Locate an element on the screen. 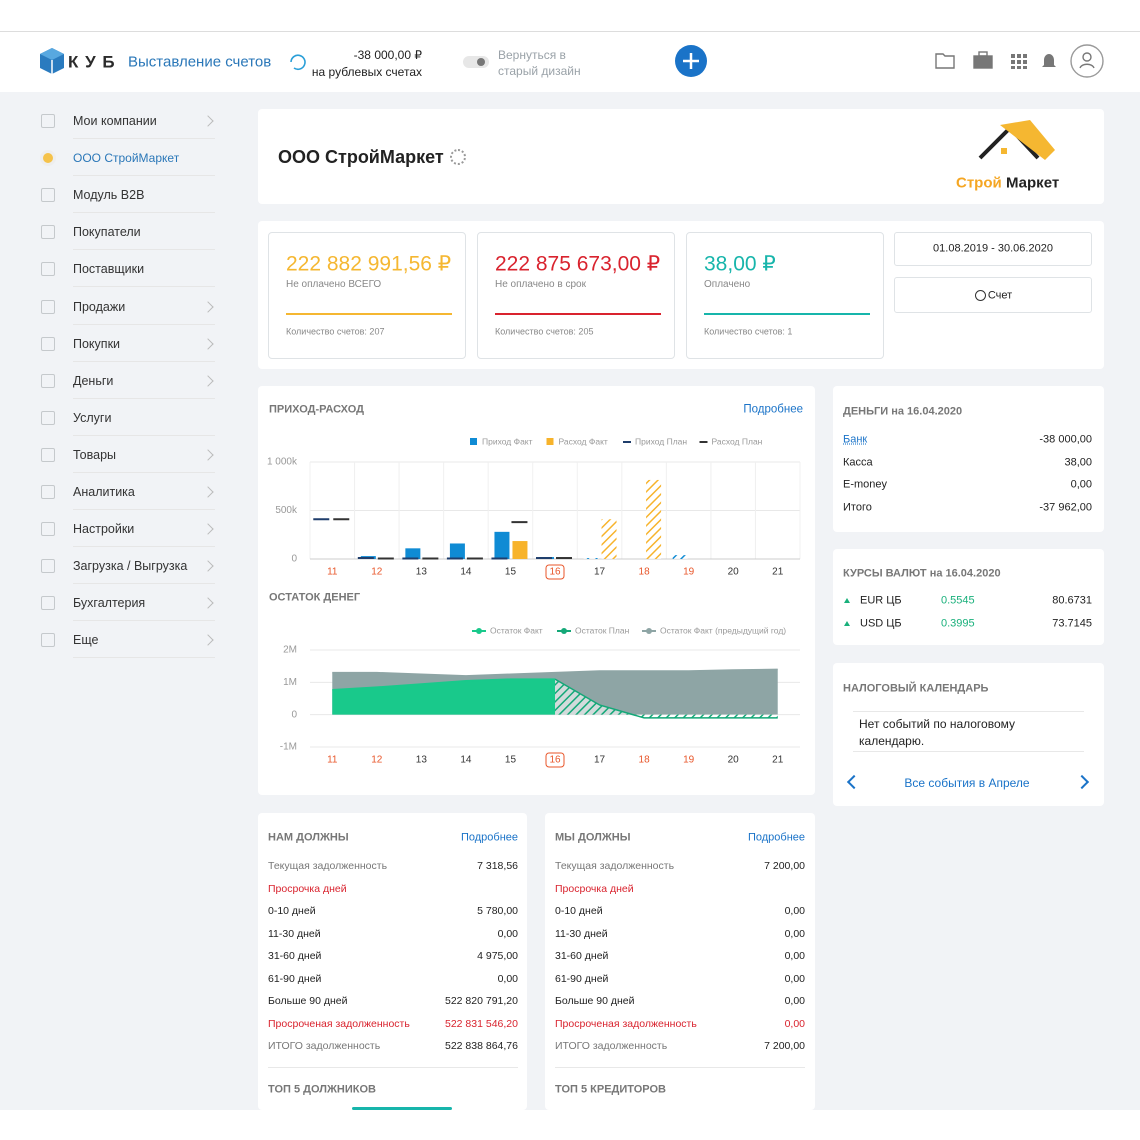 The width and height of the screenshot is (1140, 1140). sidebar-item: Товары is located at coordinates (94, 454).